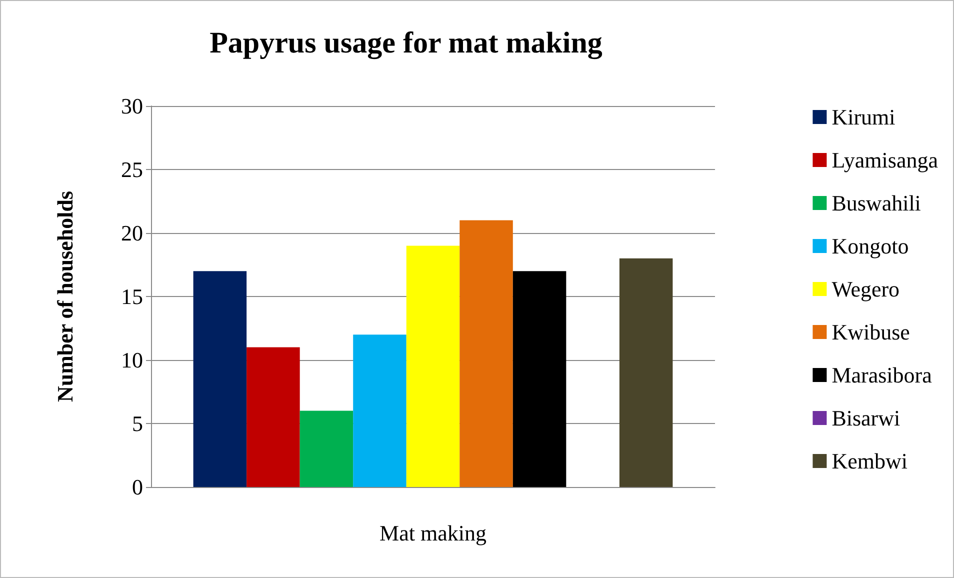 Image resolution: width=954 pixels, height=578 pixels. I want to click on legend-label: Kongoto, so click(870, 246).